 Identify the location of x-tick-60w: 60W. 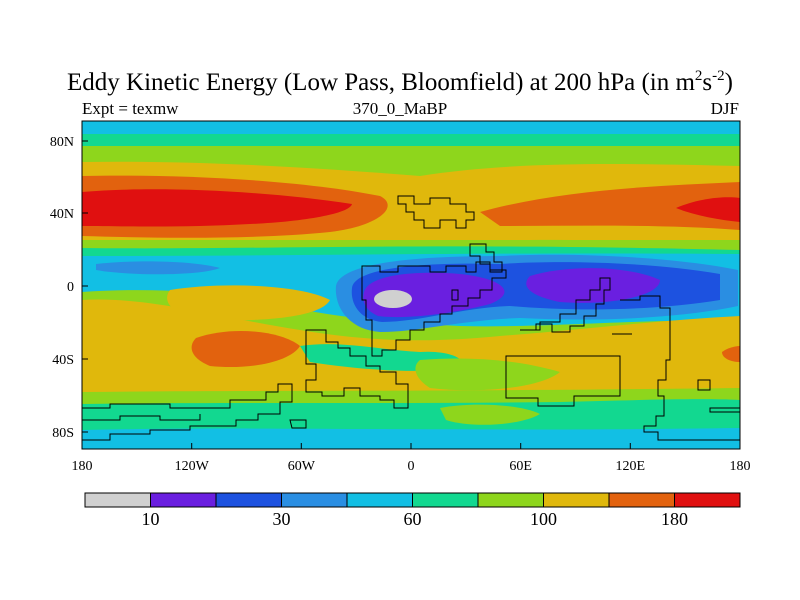
(302, 466).